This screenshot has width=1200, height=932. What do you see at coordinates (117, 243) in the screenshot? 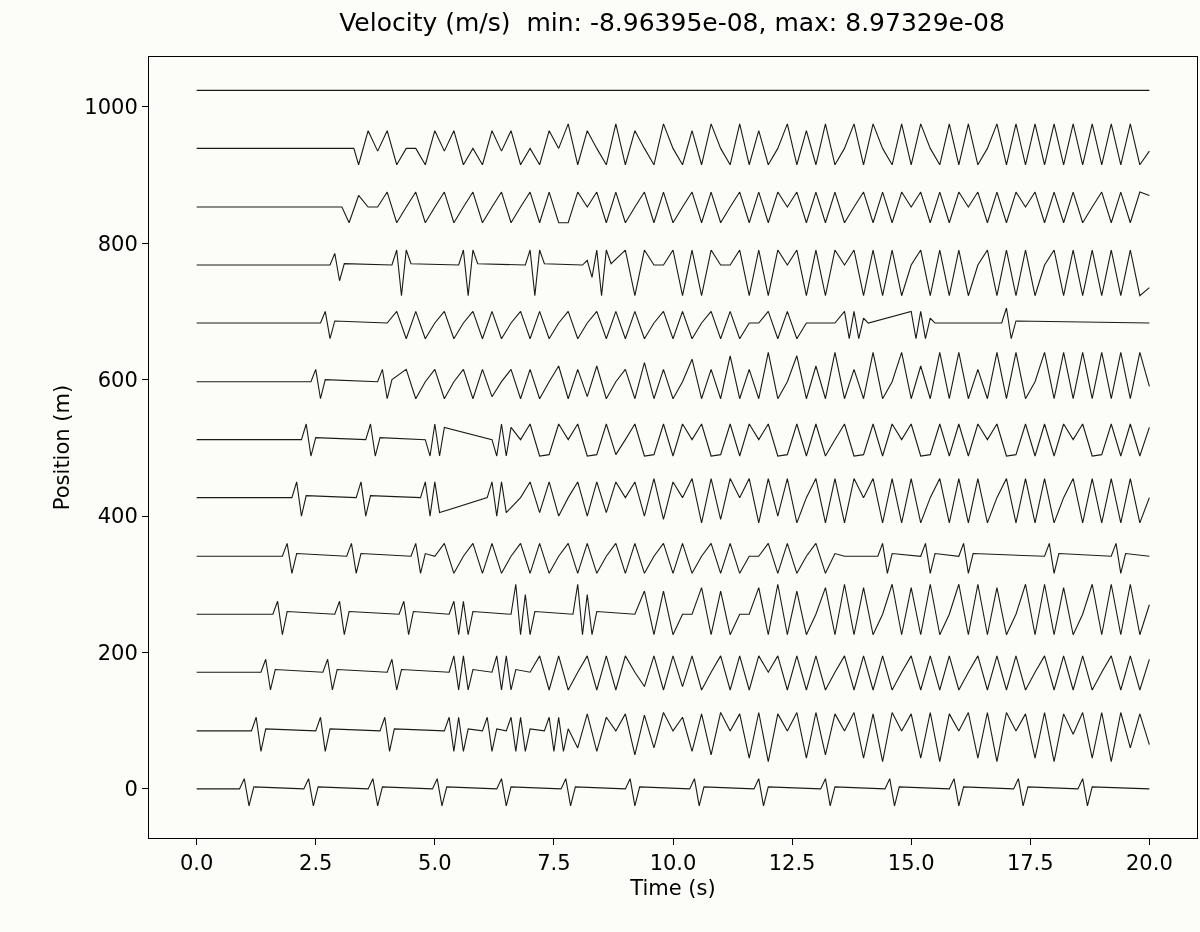
I see `y-tick-label: 800` at bounding box center [117, 243].